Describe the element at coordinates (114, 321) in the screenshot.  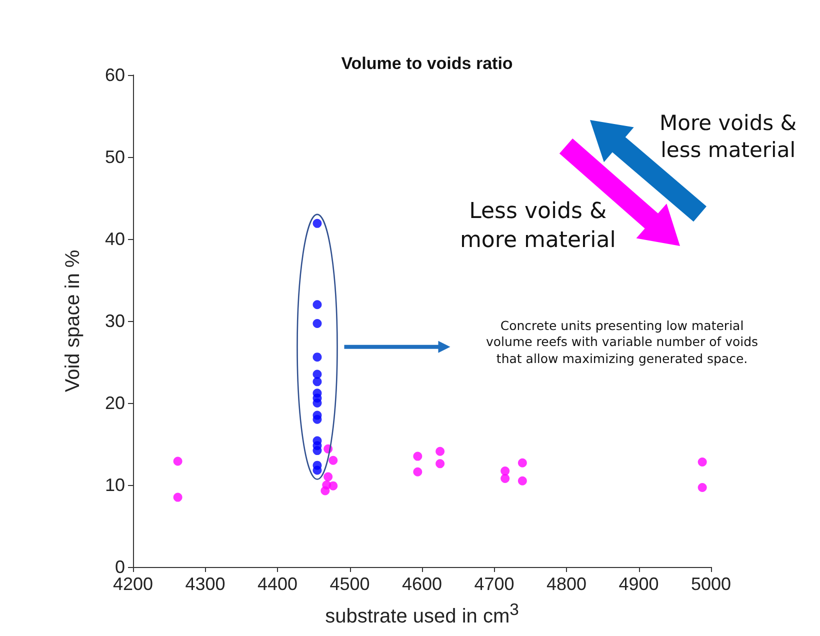
I see `y-tick-label: 30` at that location.